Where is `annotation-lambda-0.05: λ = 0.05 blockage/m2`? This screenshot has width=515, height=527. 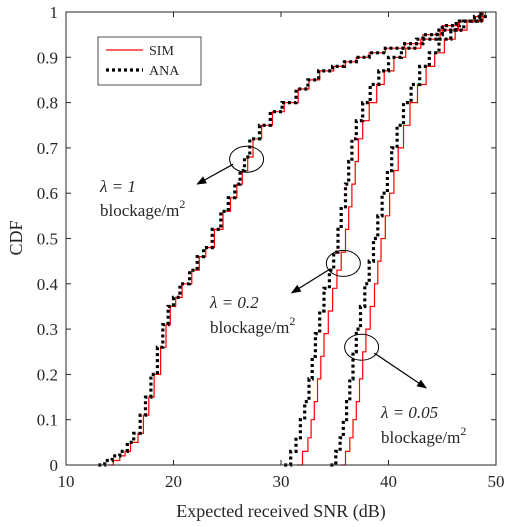 annotation-lambda-0.05: λ = 0.05 blockage/m2 is located at coordinates (405, 390).